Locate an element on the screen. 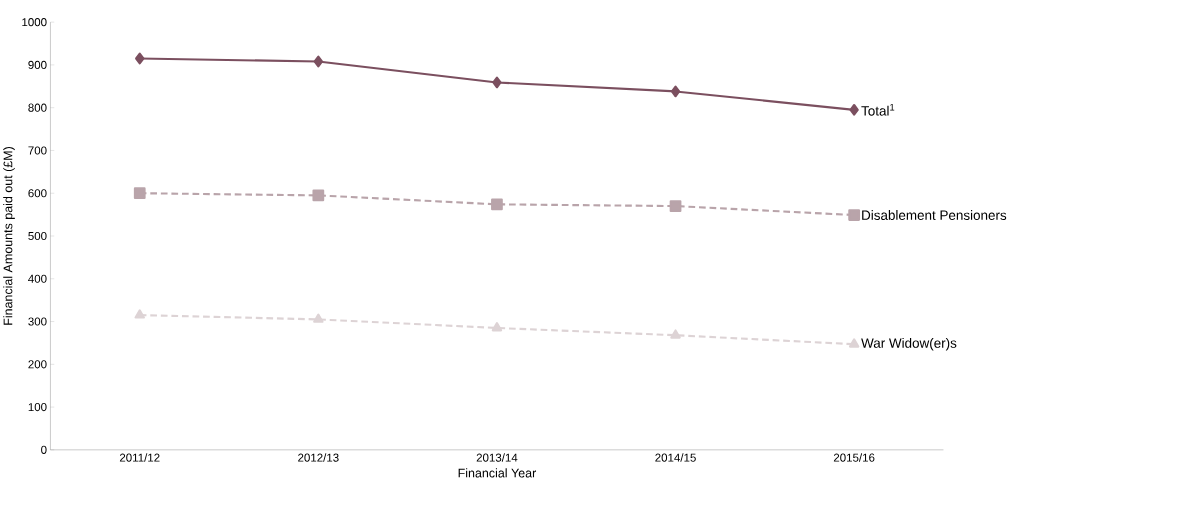 This screenshot has width=1183, height=513. y-tick-label: 600 is located at coordinates (37, 193).